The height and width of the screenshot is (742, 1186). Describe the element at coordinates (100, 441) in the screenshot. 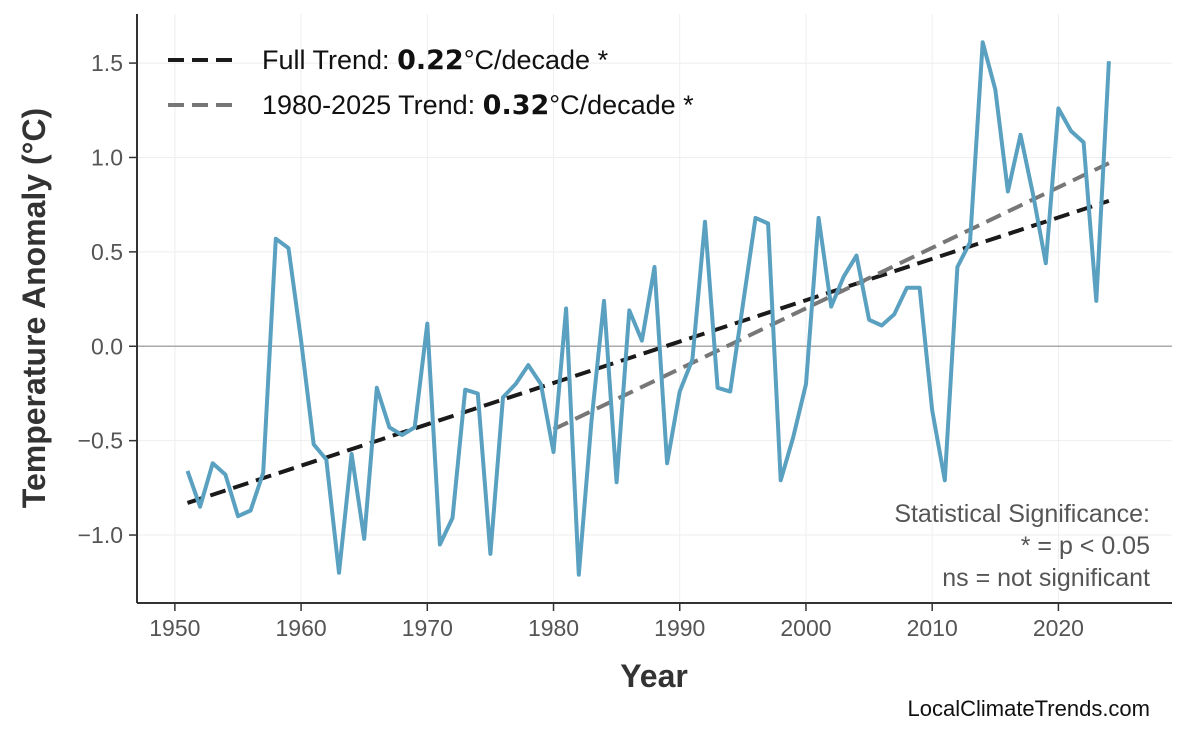

I see `y-tick-label: −0.5` at that location.